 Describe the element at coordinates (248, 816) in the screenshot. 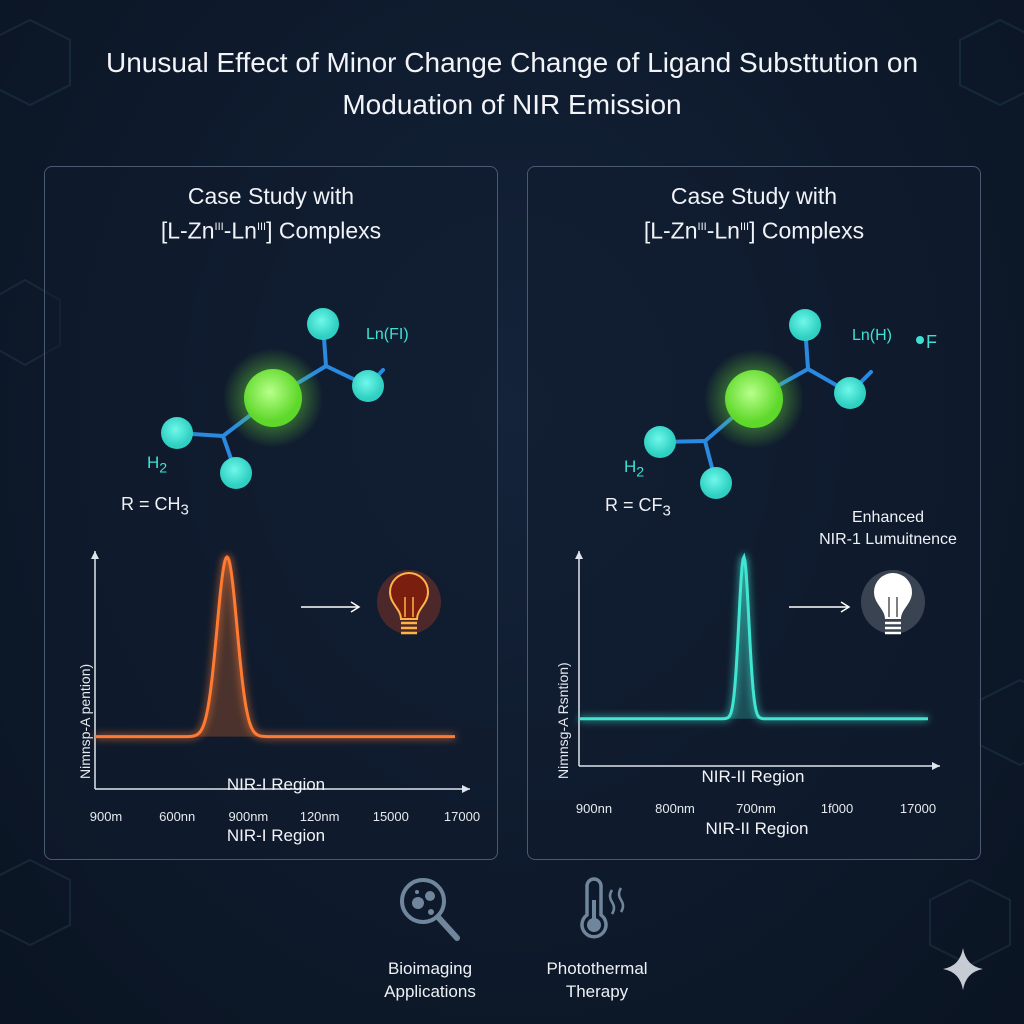

I see `x-tick-label: 900nm` at that location.